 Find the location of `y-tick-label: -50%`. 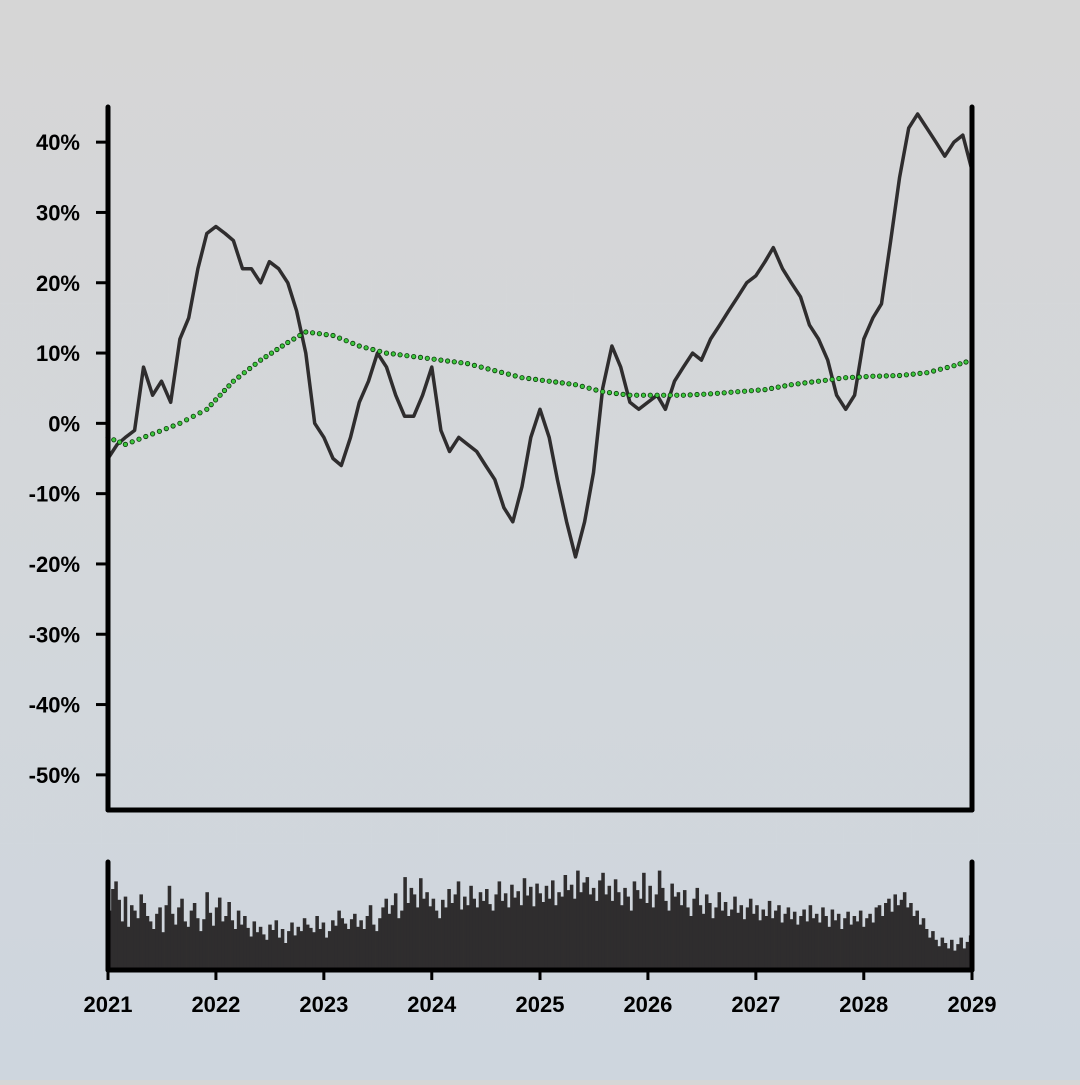

y-tick-label: -50% is located at coordinates (54, 775).